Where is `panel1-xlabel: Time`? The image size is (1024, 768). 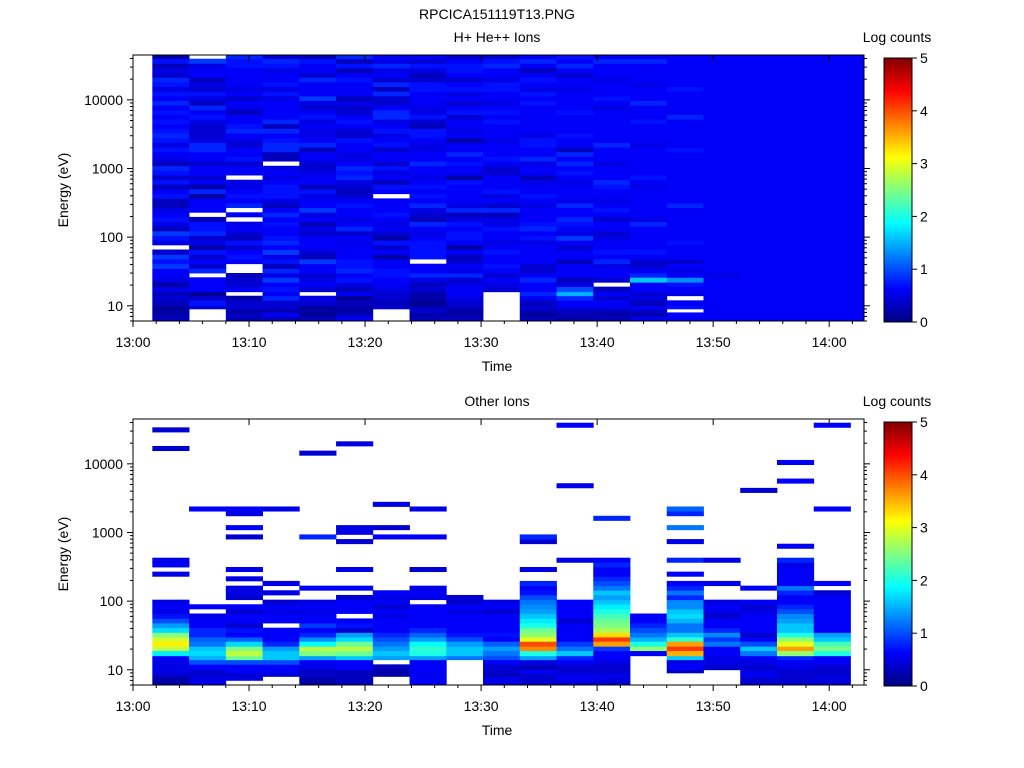 panel1-xlabel: Time is located at coordinates (497, 366).